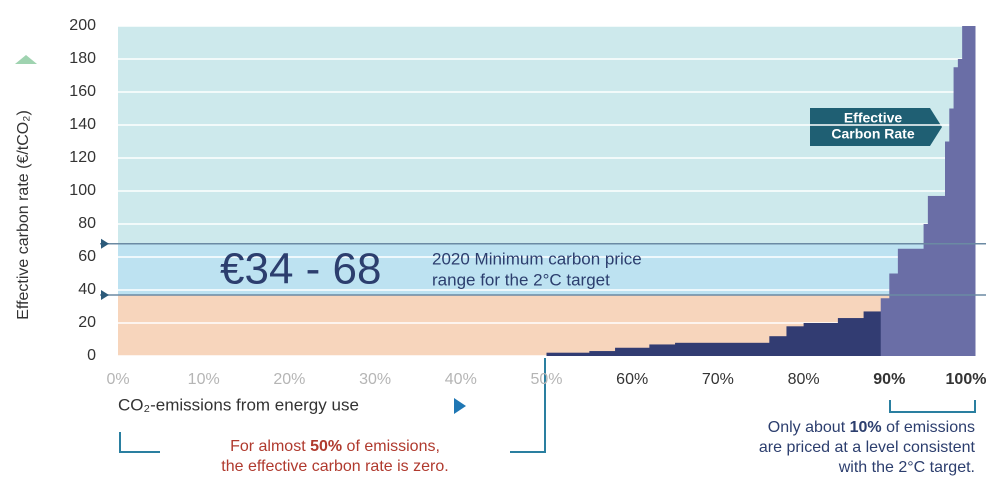  Describe the element at coordinates (238, 404) in the screenshot. I see `x-axis-label: CO₂-emissions from energy use` at that location.